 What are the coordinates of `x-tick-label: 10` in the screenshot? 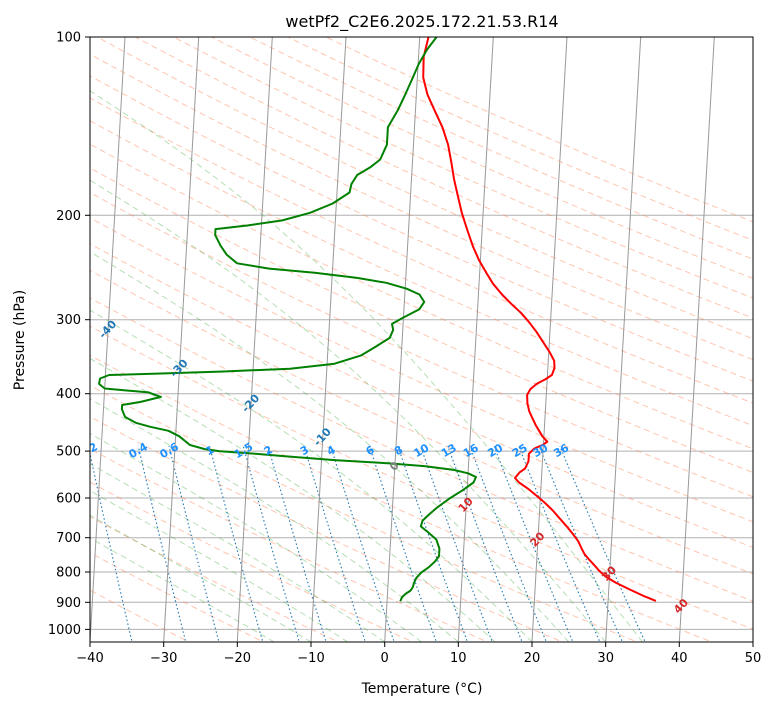 It's located at (458, 658).